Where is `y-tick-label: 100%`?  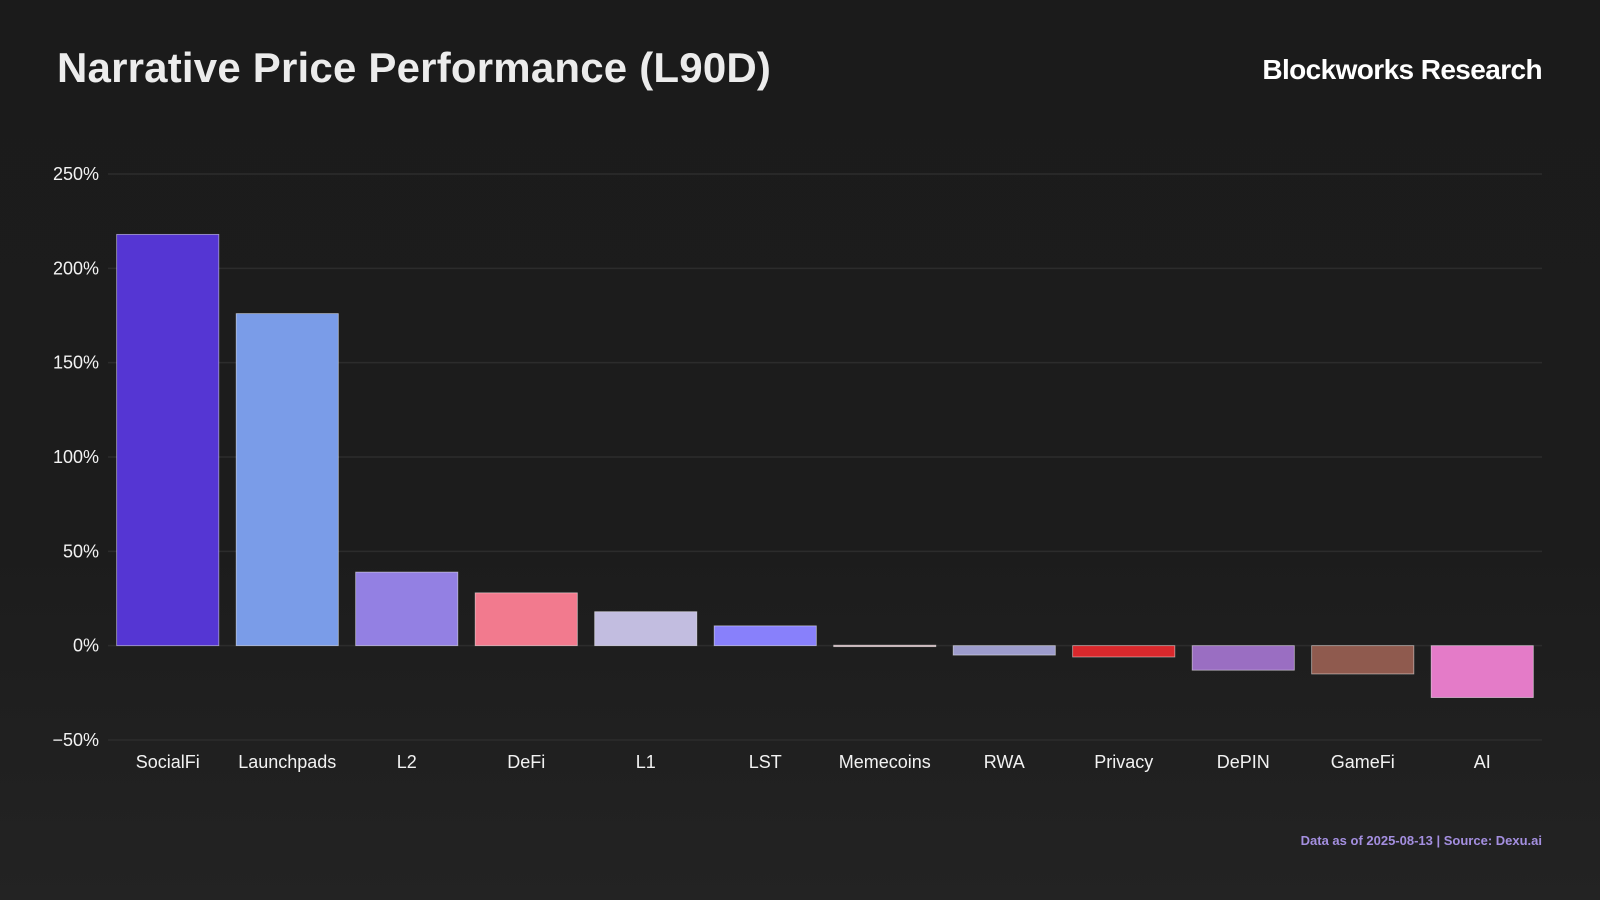
y-tick-label: 100% is located at coordinates (76, 457).